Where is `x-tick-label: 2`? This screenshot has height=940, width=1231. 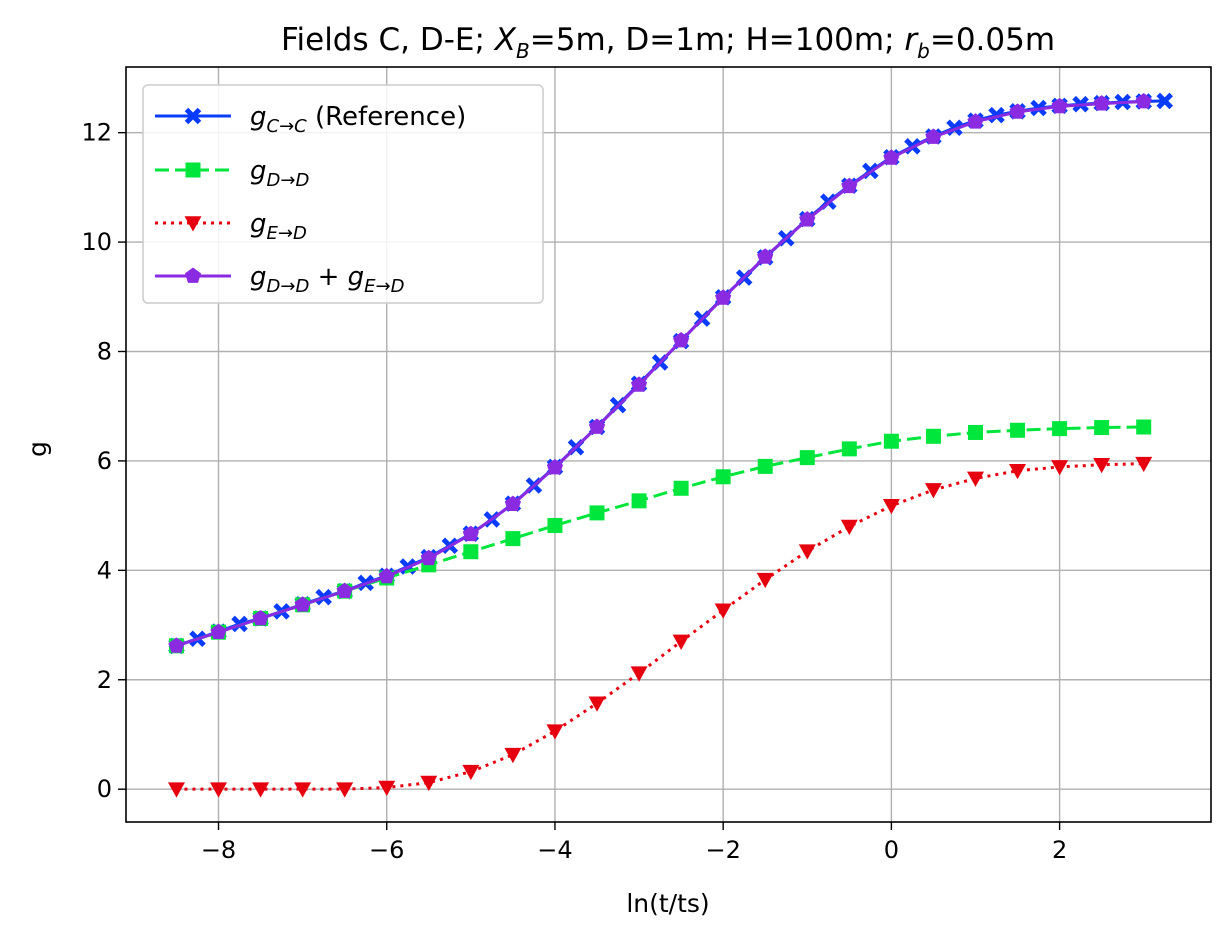 x-tick-label: 2 is located at coordinates (1059, 850).